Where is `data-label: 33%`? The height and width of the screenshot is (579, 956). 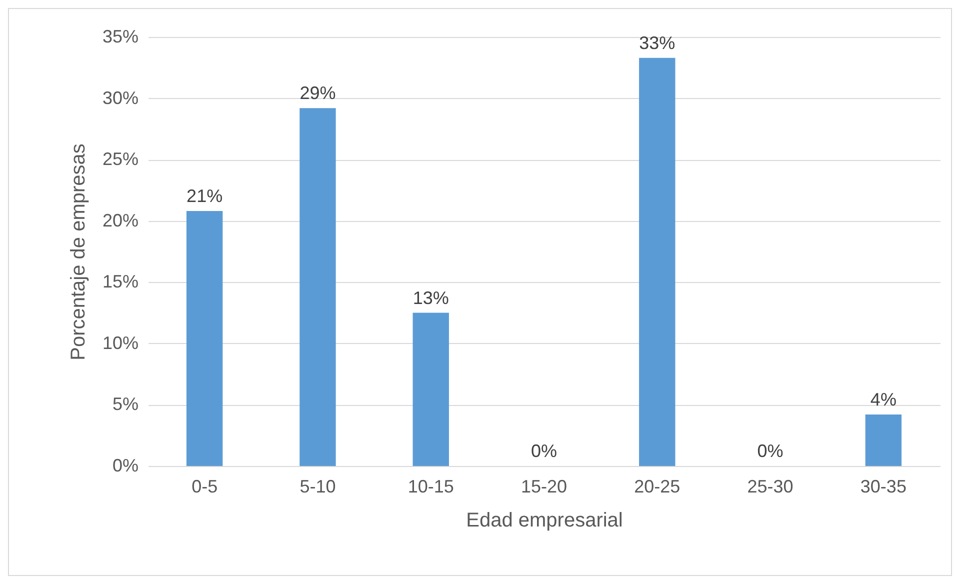
data-label: 33% is located at coordinates (657, 42).